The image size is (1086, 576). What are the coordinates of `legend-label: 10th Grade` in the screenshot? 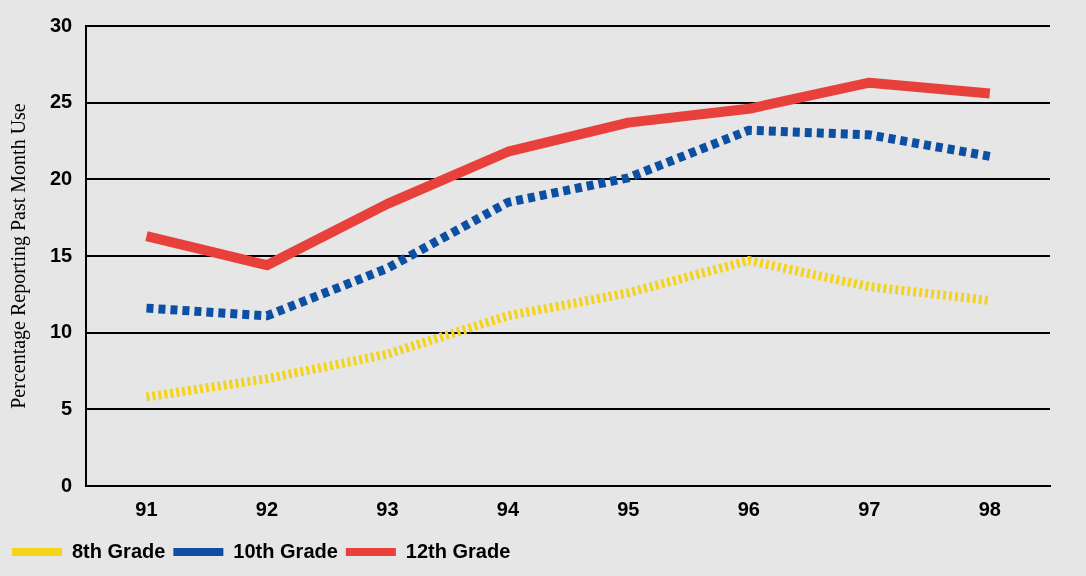 It's located at (285, 550).